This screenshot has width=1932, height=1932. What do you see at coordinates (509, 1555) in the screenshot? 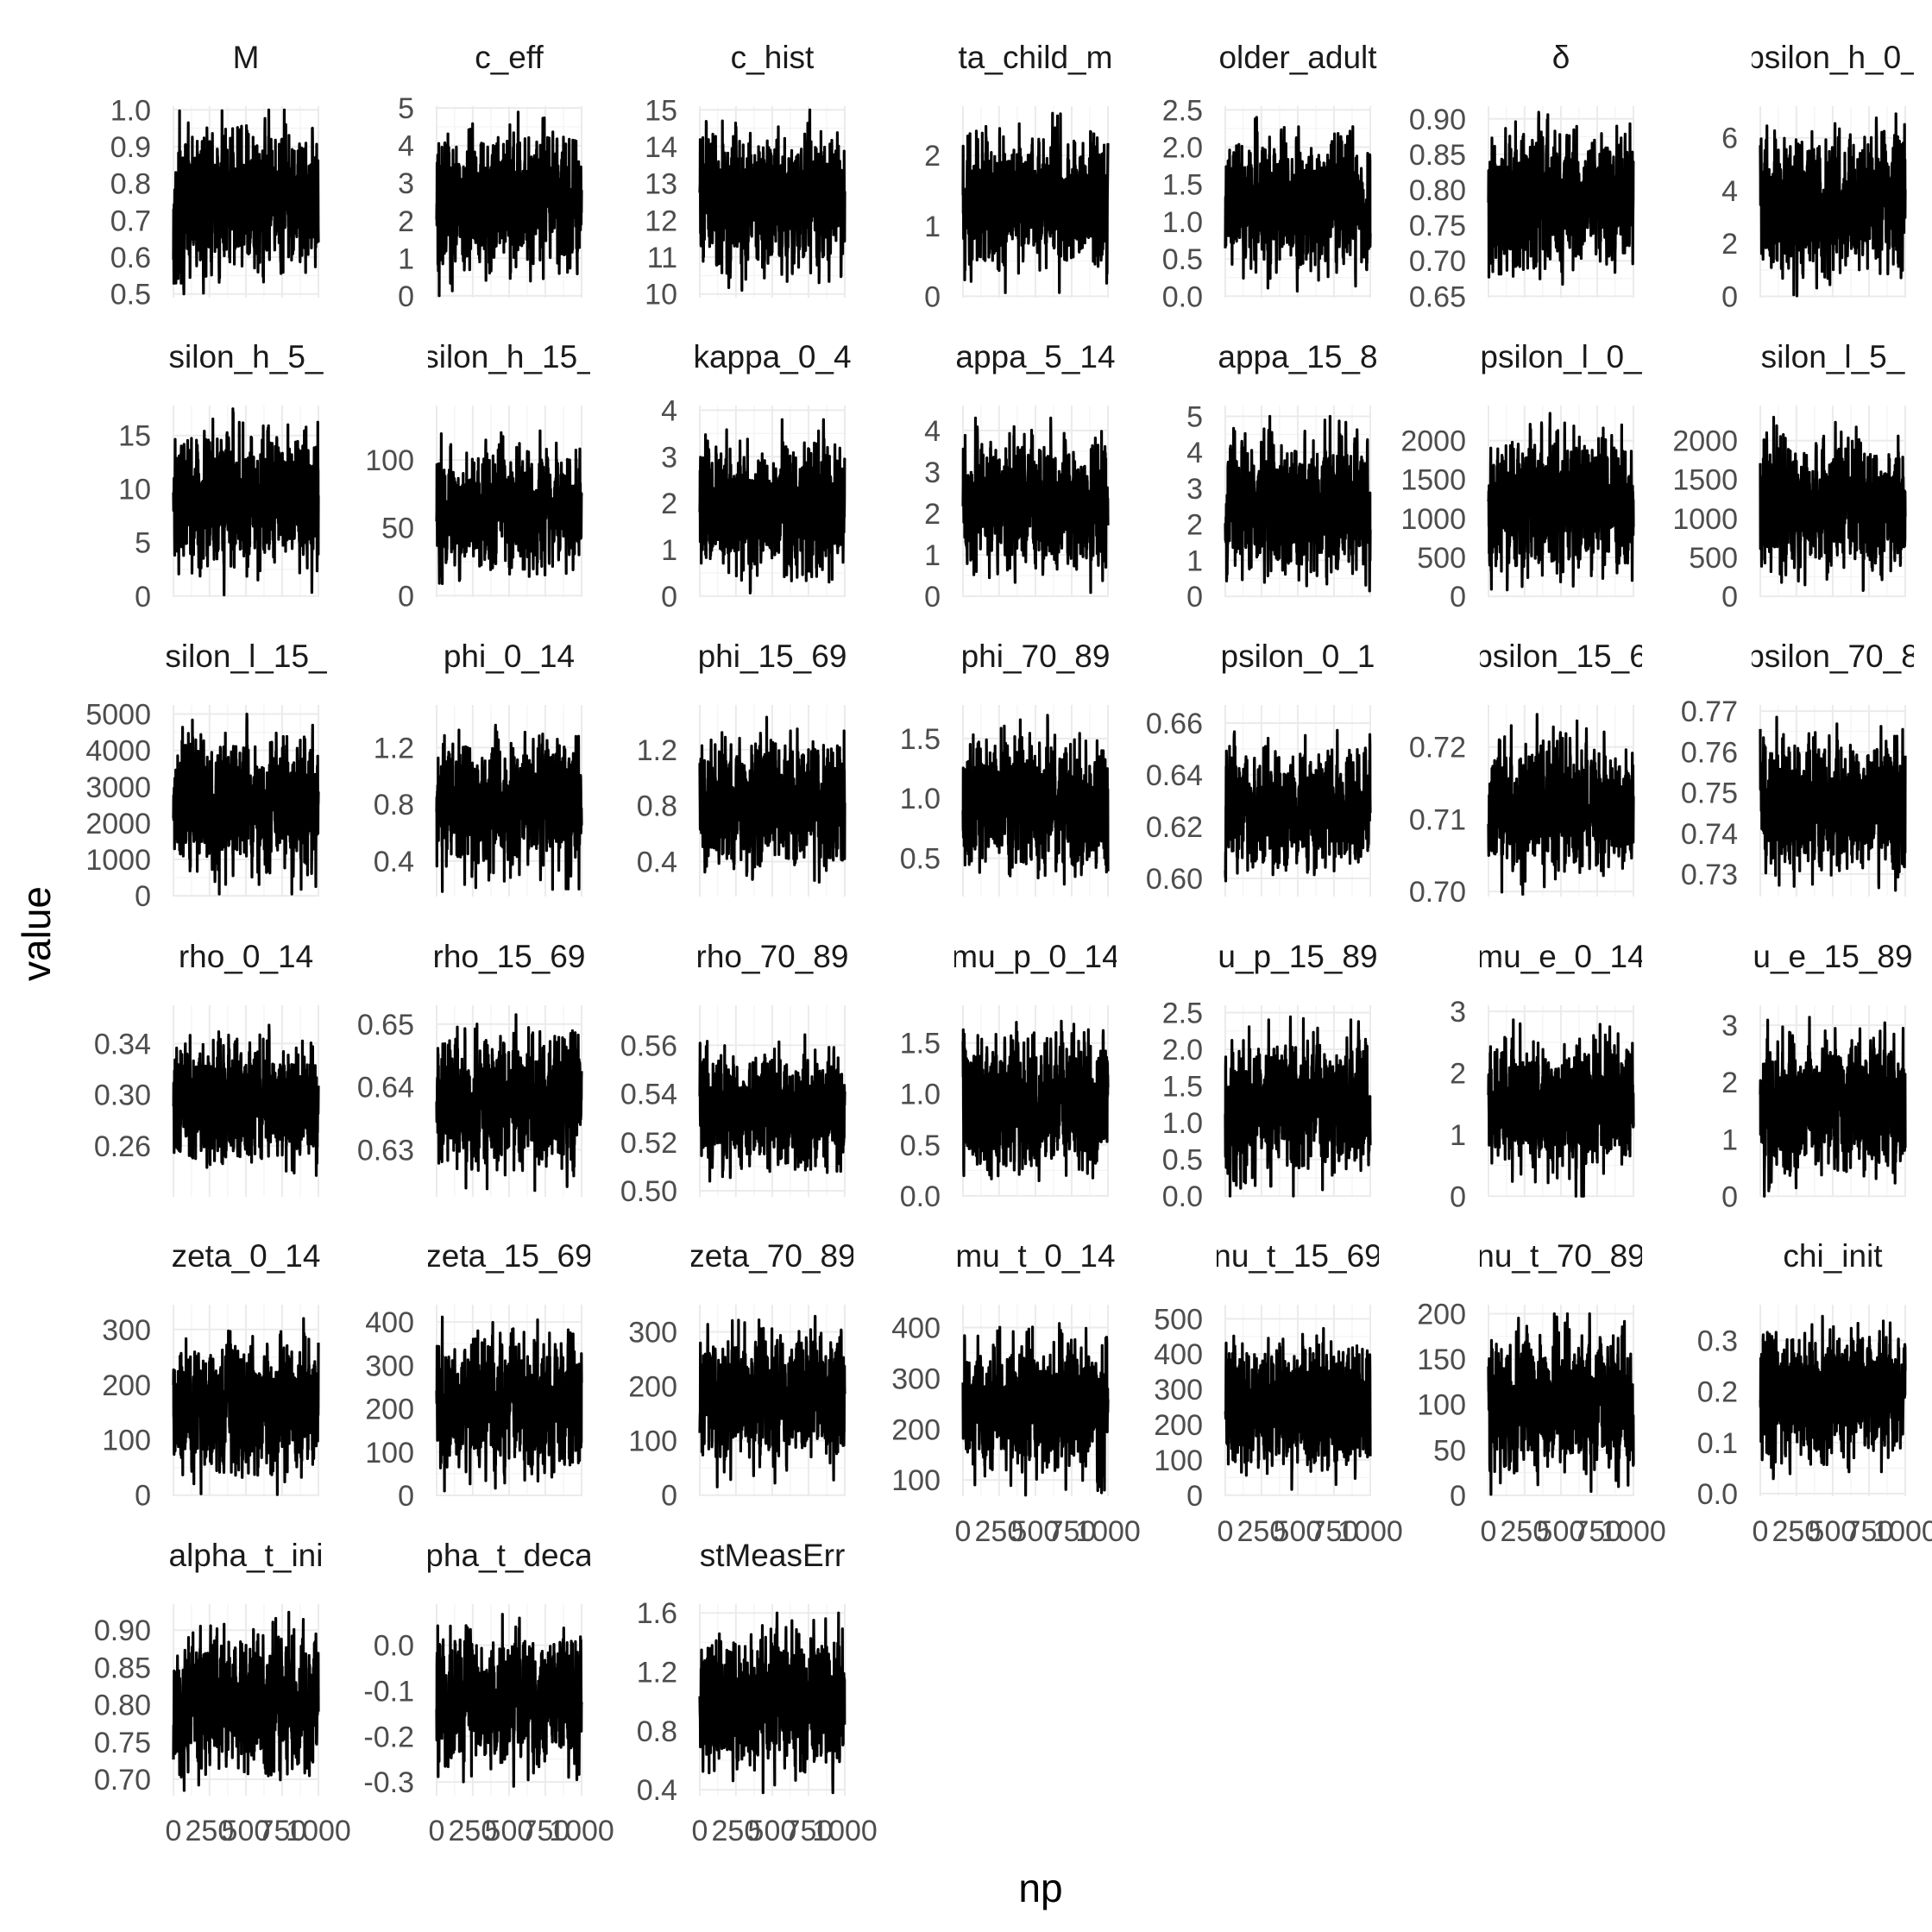
I see `strip-label: pha_t_deca` at bounding box center [509, 1555].